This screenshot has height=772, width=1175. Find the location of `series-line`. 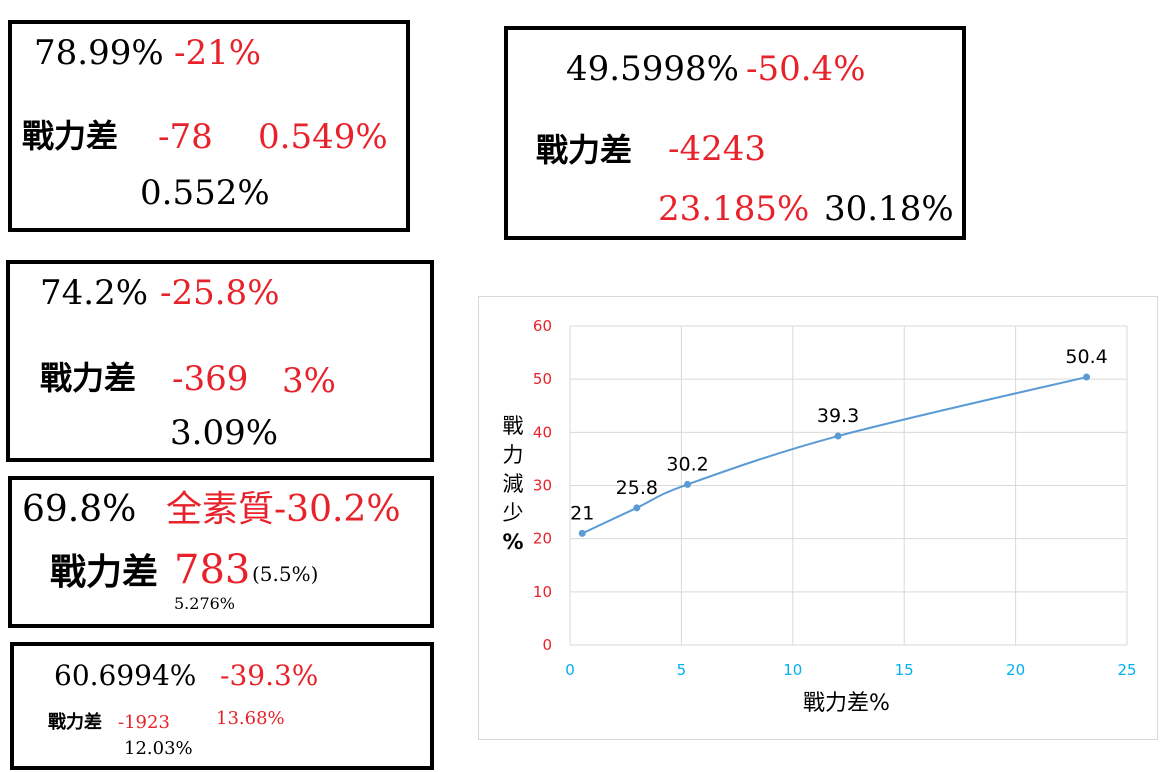

series-line is located at coordinates (834, 455).